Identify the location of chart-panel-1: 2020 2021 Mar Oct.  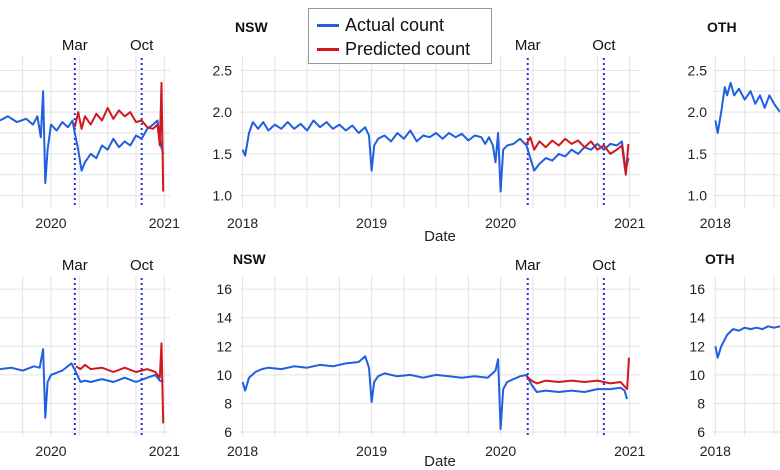
(90, 134).